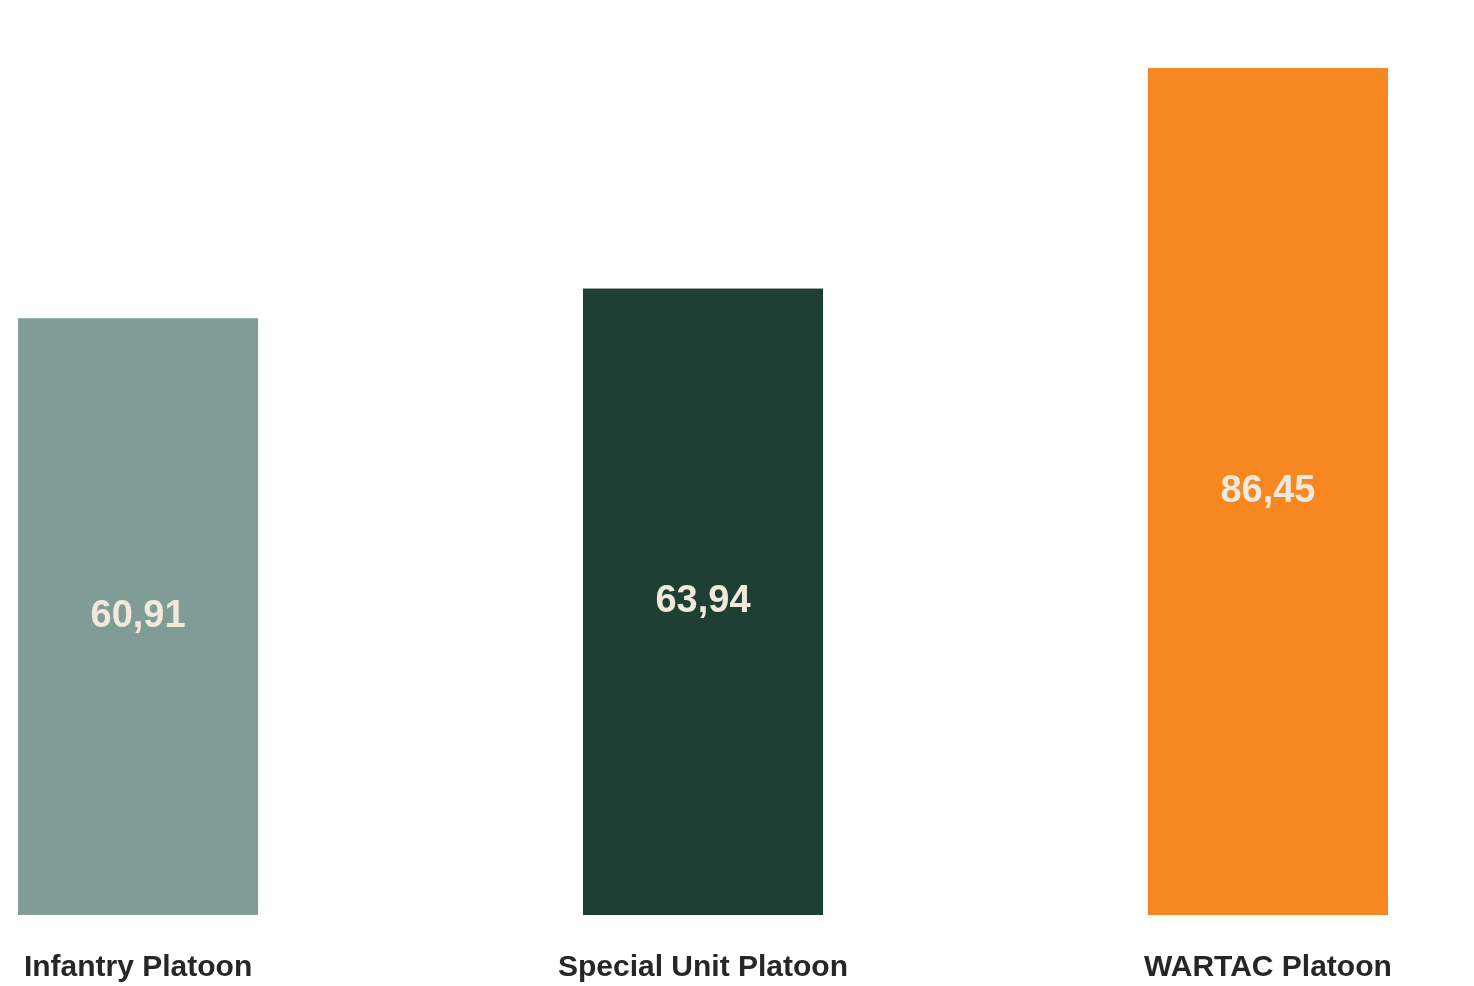 The width and height of the screenshot is (1474, 986). What do you see at coordinates (1268, 965) in the screenshot?
I see `x-tick-label: WARTAC Platoon` at bounding box center [1268, 965].